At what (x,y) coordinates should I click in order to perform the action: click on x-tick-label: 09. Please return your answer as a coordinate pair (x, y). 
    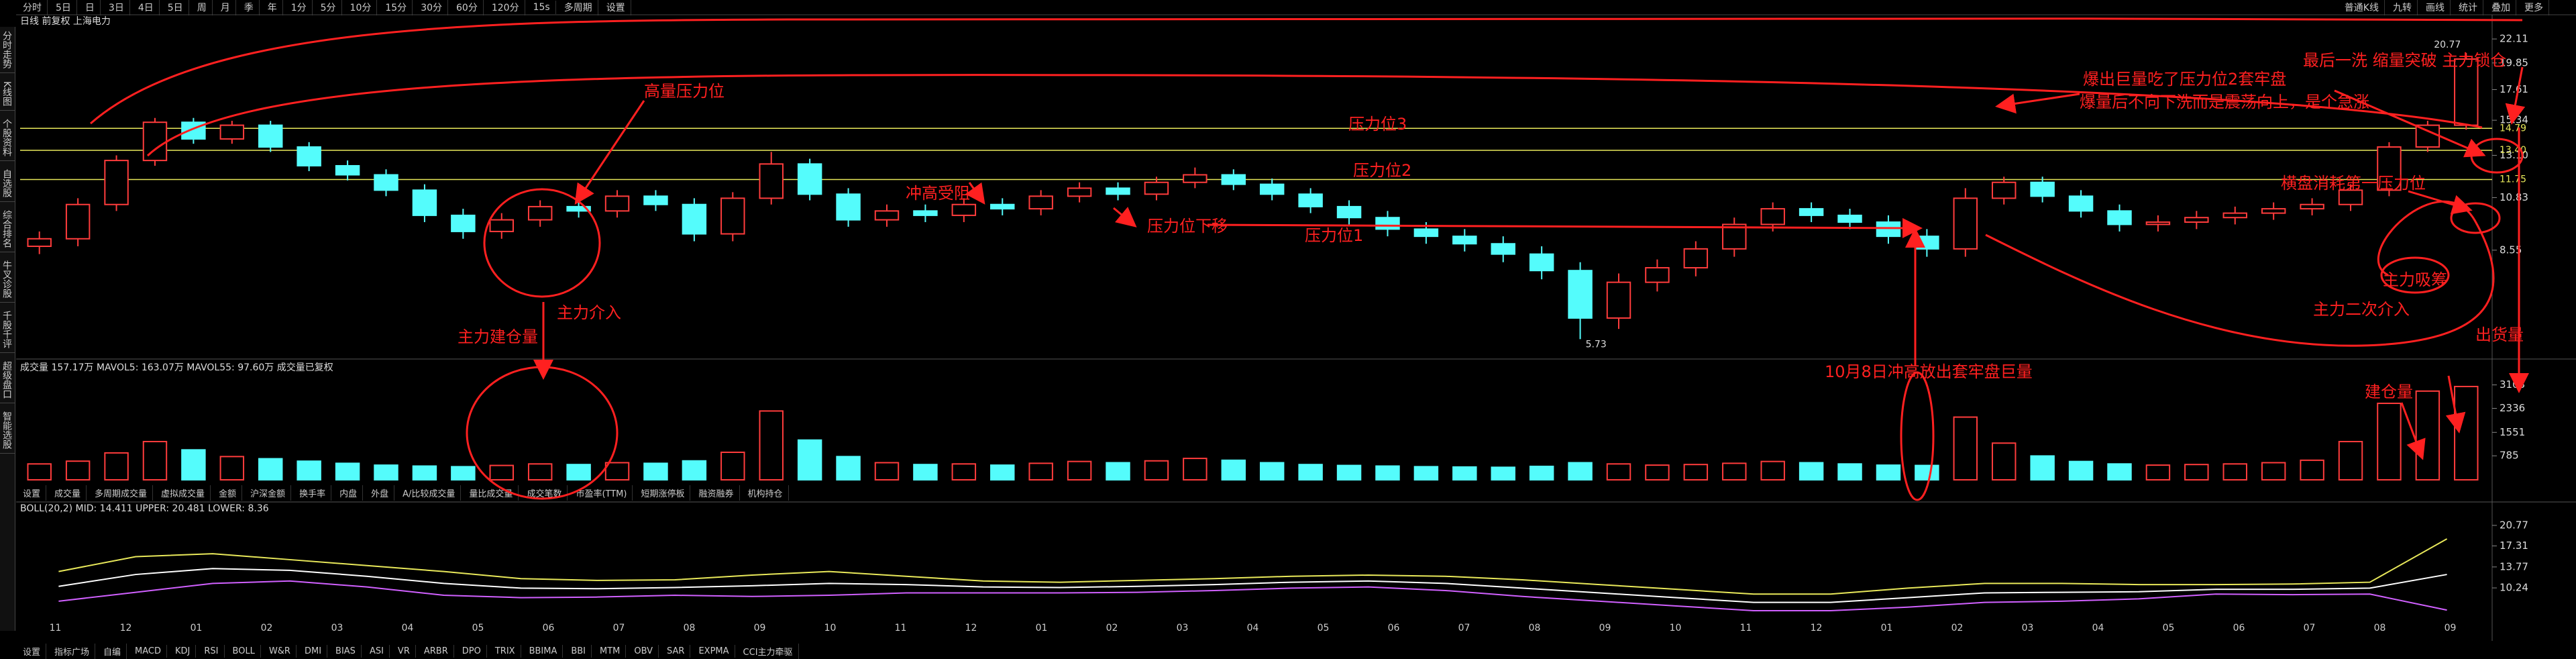
    Looking at the image, I should click on (1605, 628).